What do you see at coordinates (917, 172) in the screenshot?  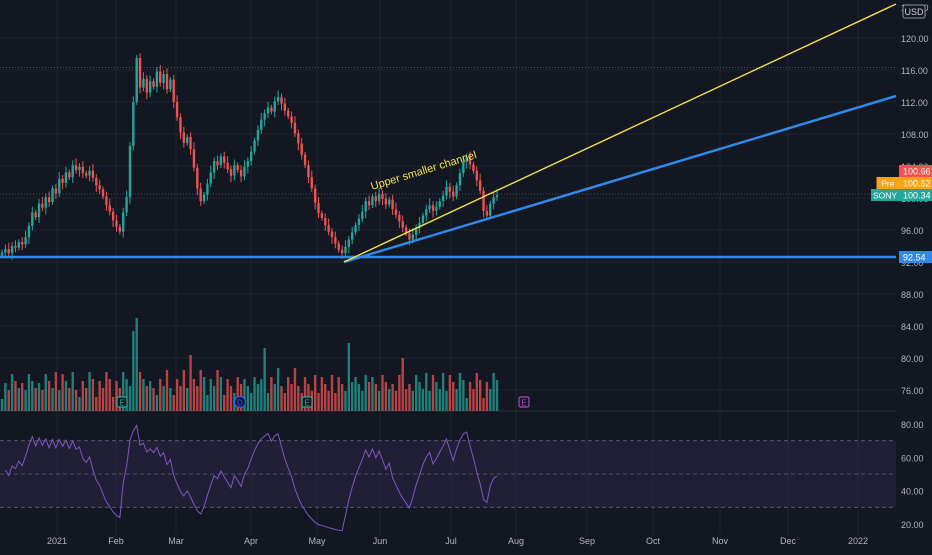 I see `last-price-badge-value: 100.66` at bounding box center [917, 172].